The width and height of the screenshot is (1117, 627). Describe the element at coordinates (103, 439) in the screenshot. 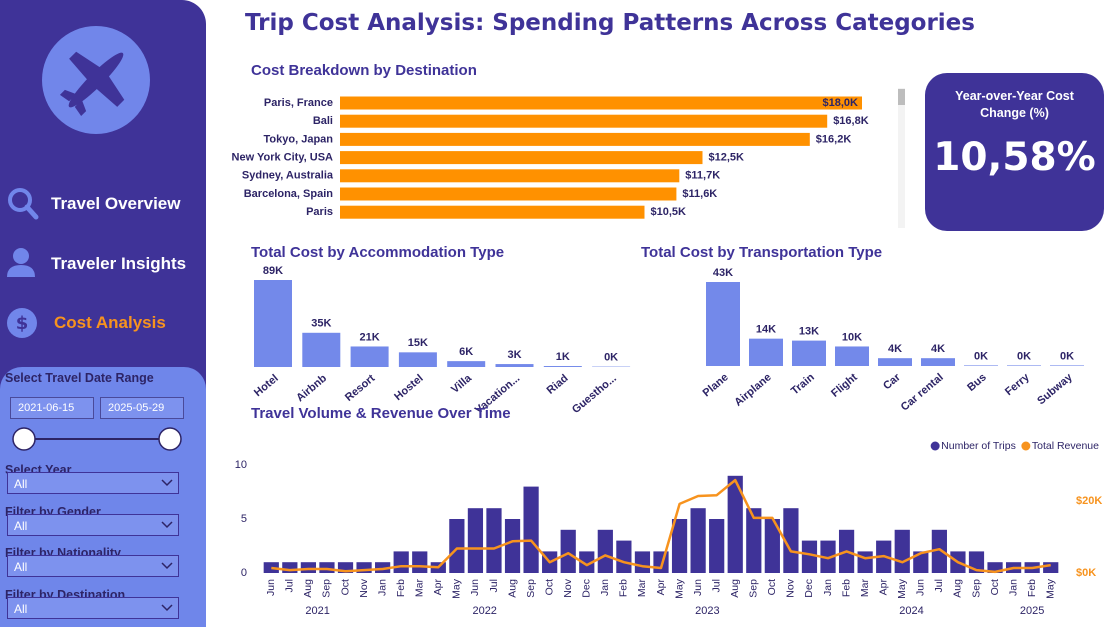

I see `date-slider` at that location.